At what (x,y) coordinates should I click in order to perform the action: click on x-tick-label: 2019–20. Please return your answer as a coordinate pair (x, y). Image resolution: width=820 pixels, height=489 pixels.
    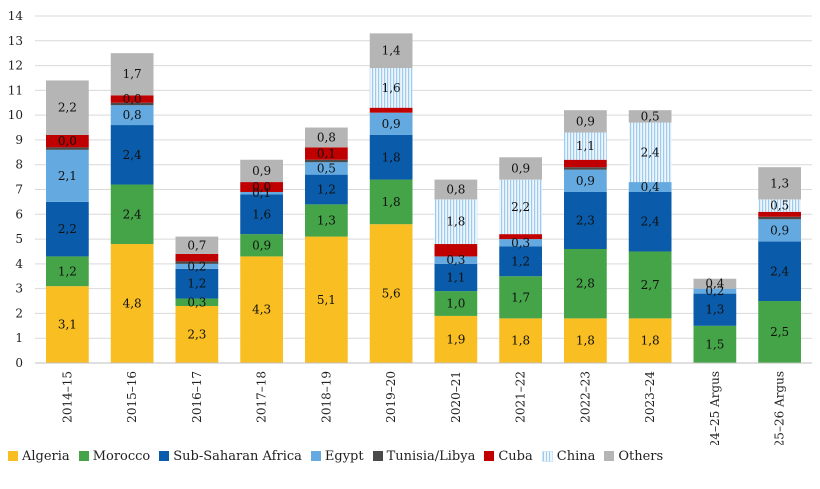
    Looking at the image, I should click on (391, 397).